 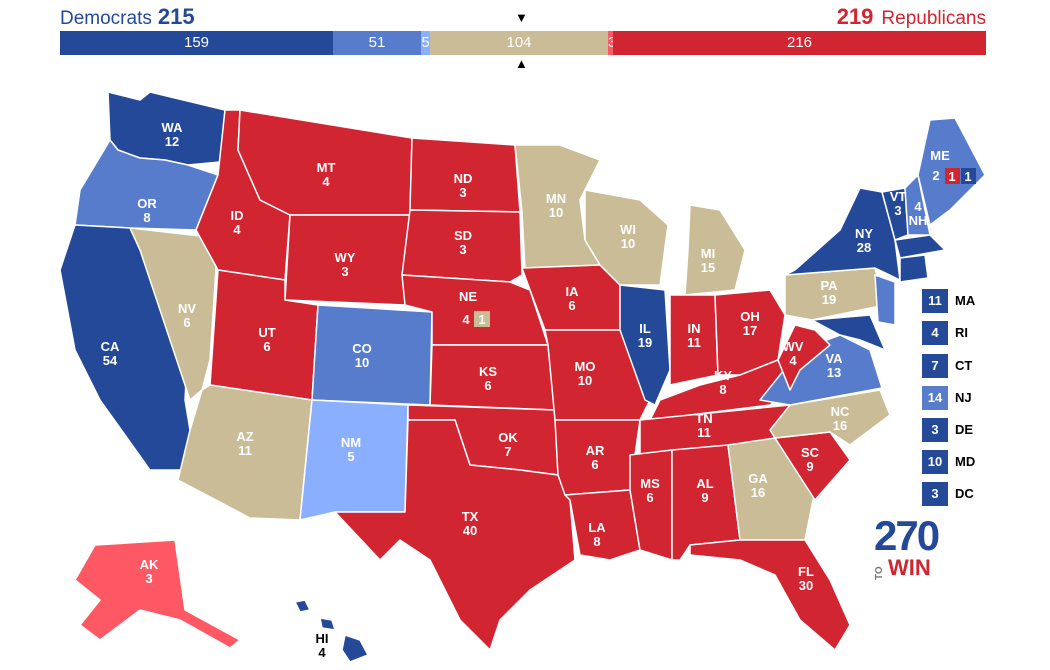 What do you see at coordinates (935, 366) in the screenshot?
I see `small-state-box-CT: 7` at bounding box center [935, 366].